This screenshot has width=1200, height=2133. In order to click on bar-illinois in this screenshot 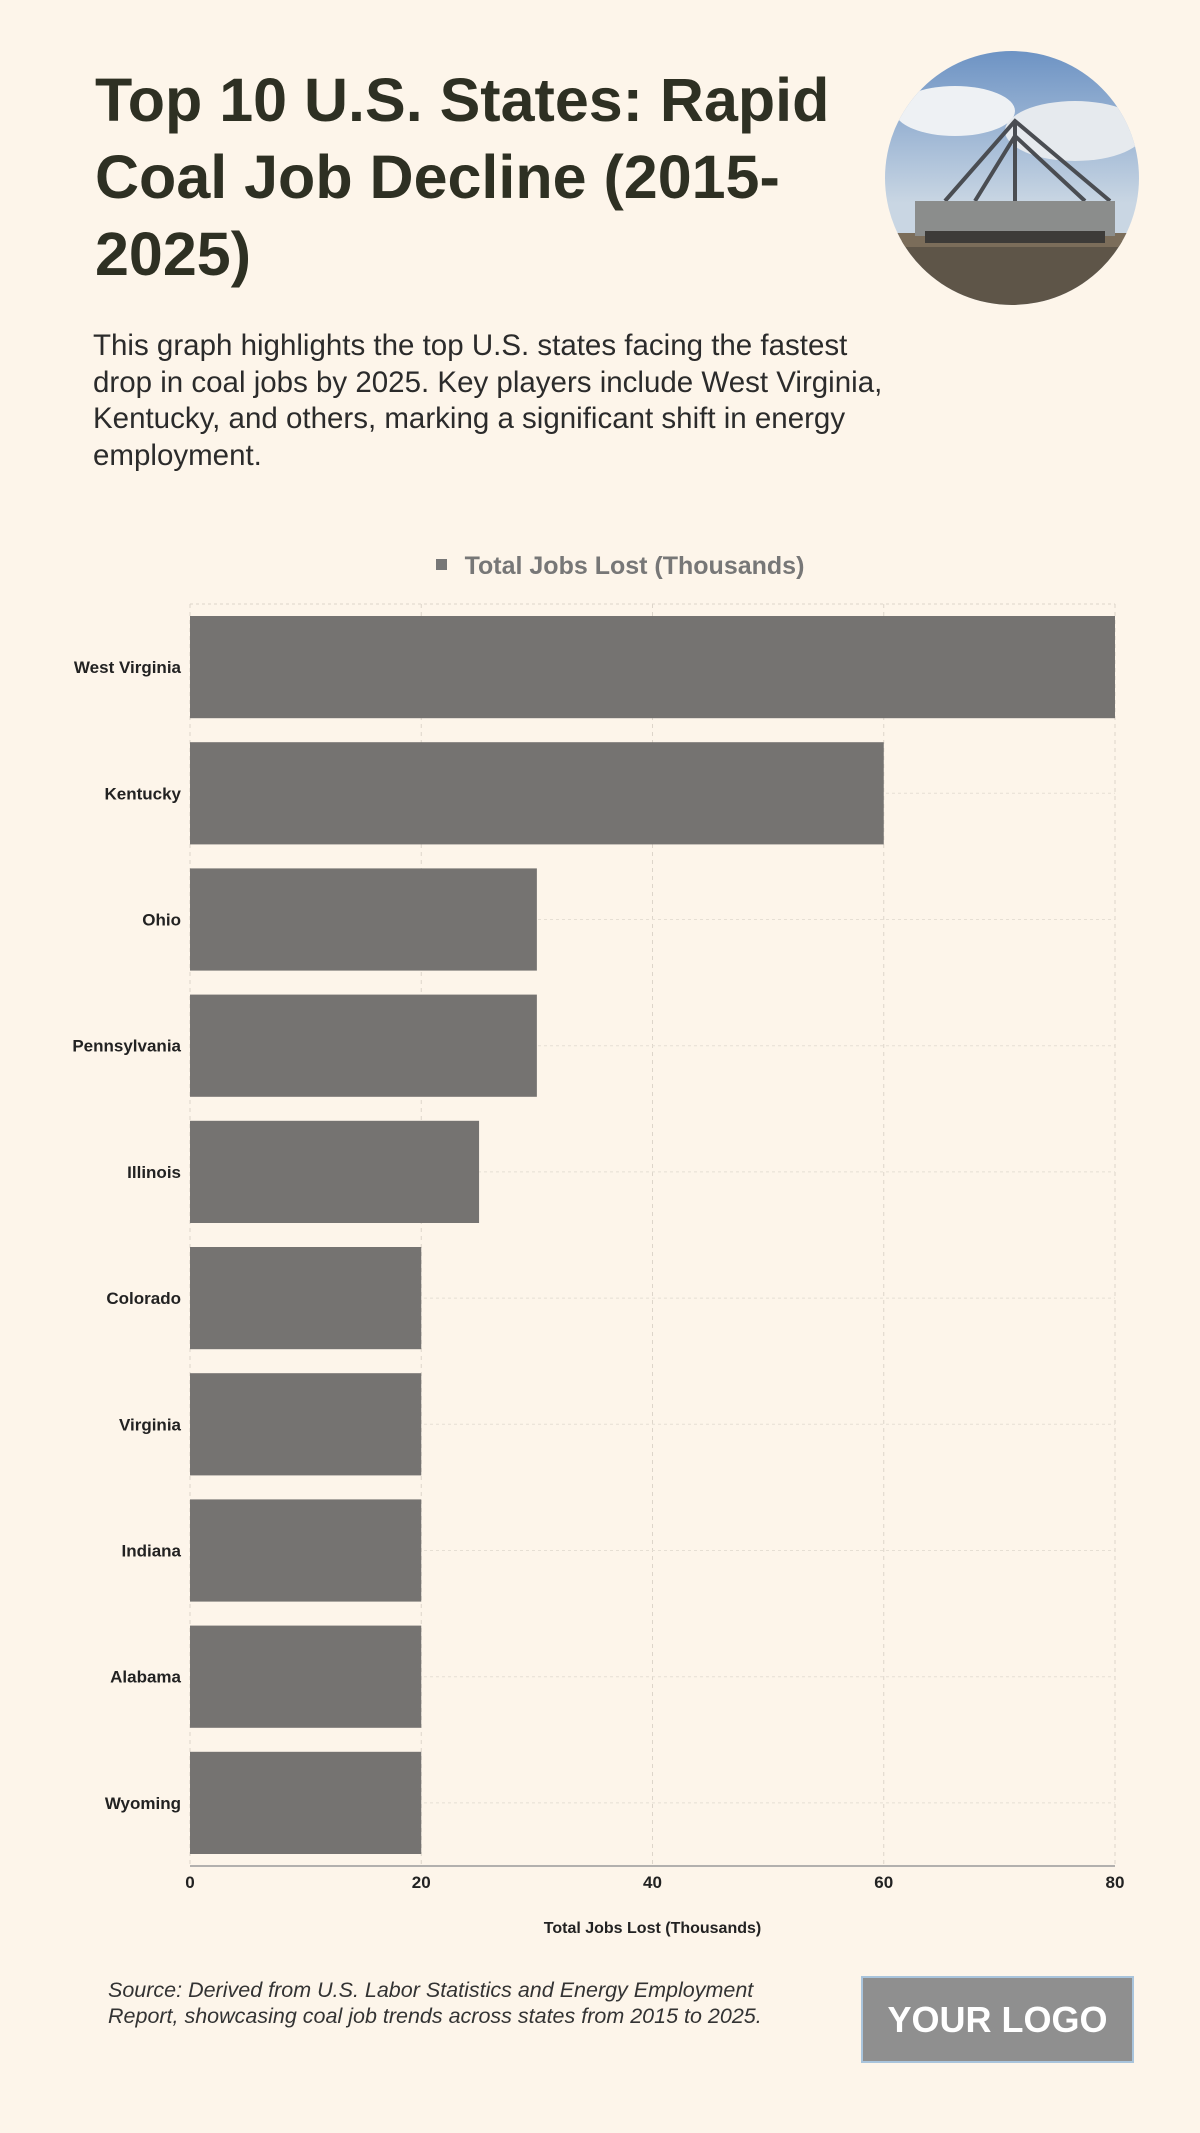, I will do `click(335, 1171)`.